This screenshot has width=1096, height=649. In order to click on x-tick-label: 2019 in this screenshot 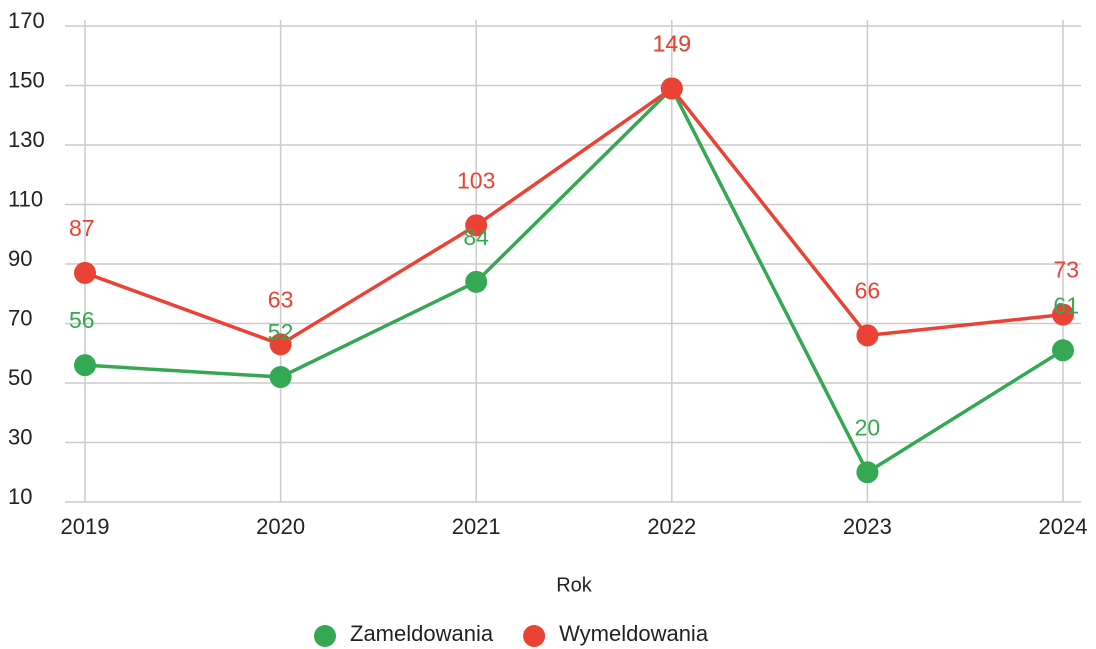, I will do `click(85, 526)`.